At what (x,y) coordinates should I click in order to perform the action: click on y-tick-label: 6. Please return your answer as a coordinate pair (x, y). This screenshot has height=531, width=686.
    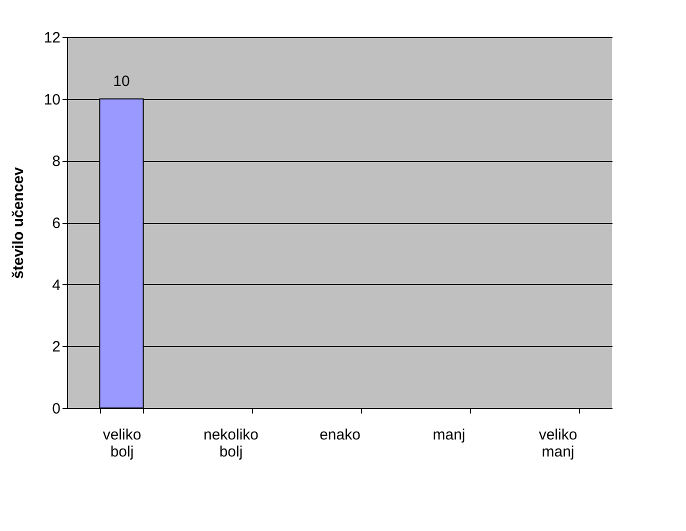
    Looking at the image, I should click on (56, 223).